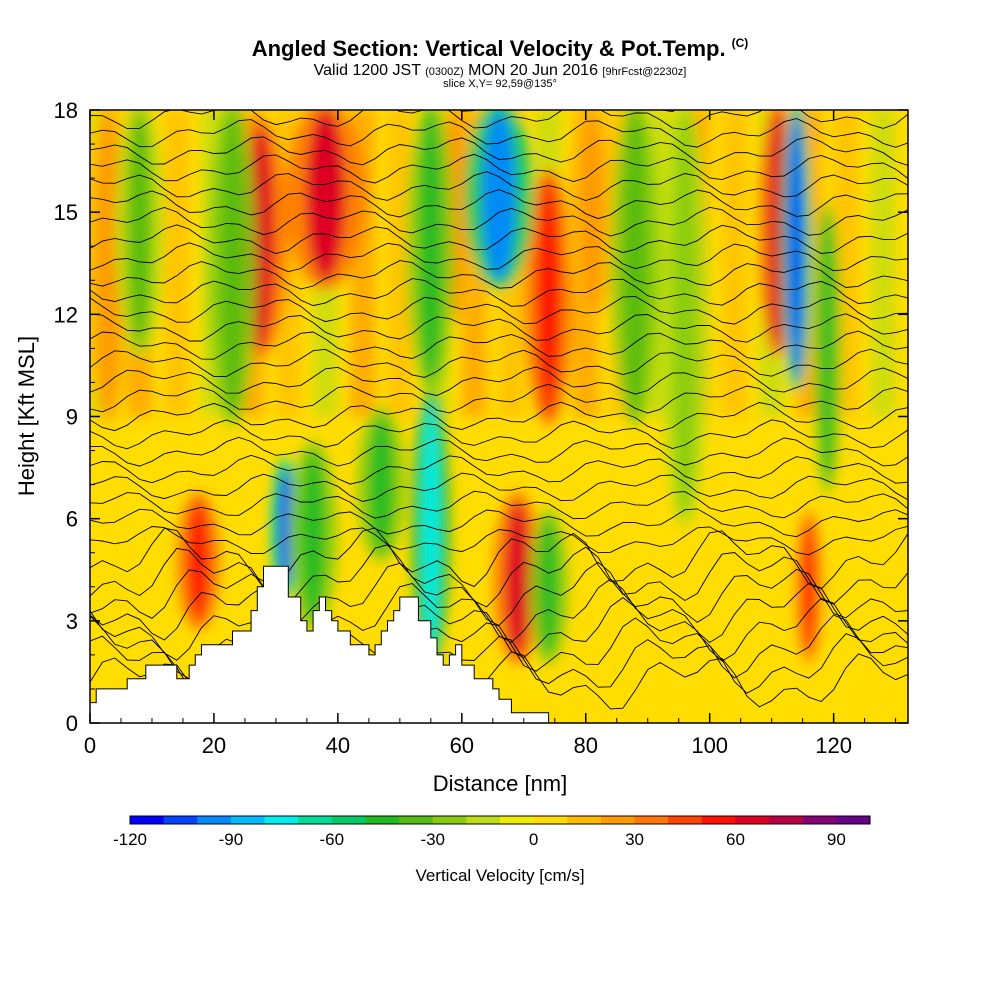 The height and width of the screenshot is (1000, 1000). I want to click on title-unit: (C), so click(740, 43).